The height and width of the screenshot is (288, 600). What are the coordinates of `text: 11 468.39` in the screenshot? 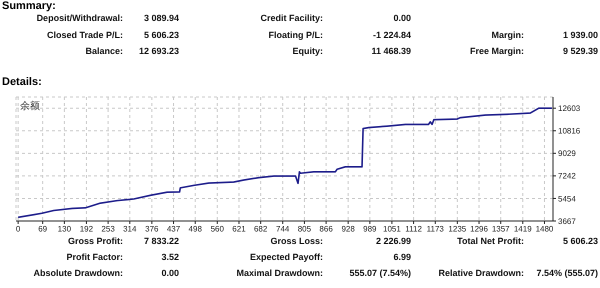 It's located at (391, 51).